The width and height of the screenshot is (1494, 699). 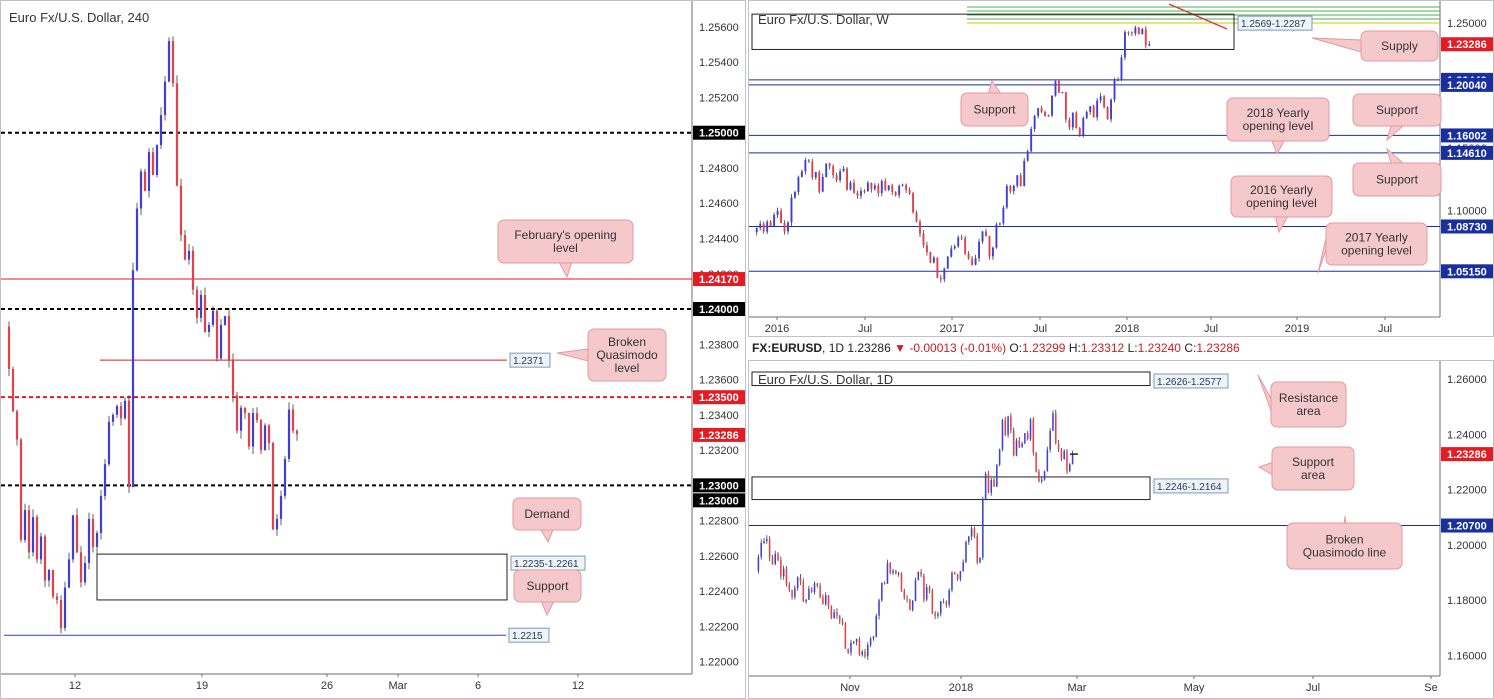 I want to click on low-label: L:, so click(x=1132, y=348).